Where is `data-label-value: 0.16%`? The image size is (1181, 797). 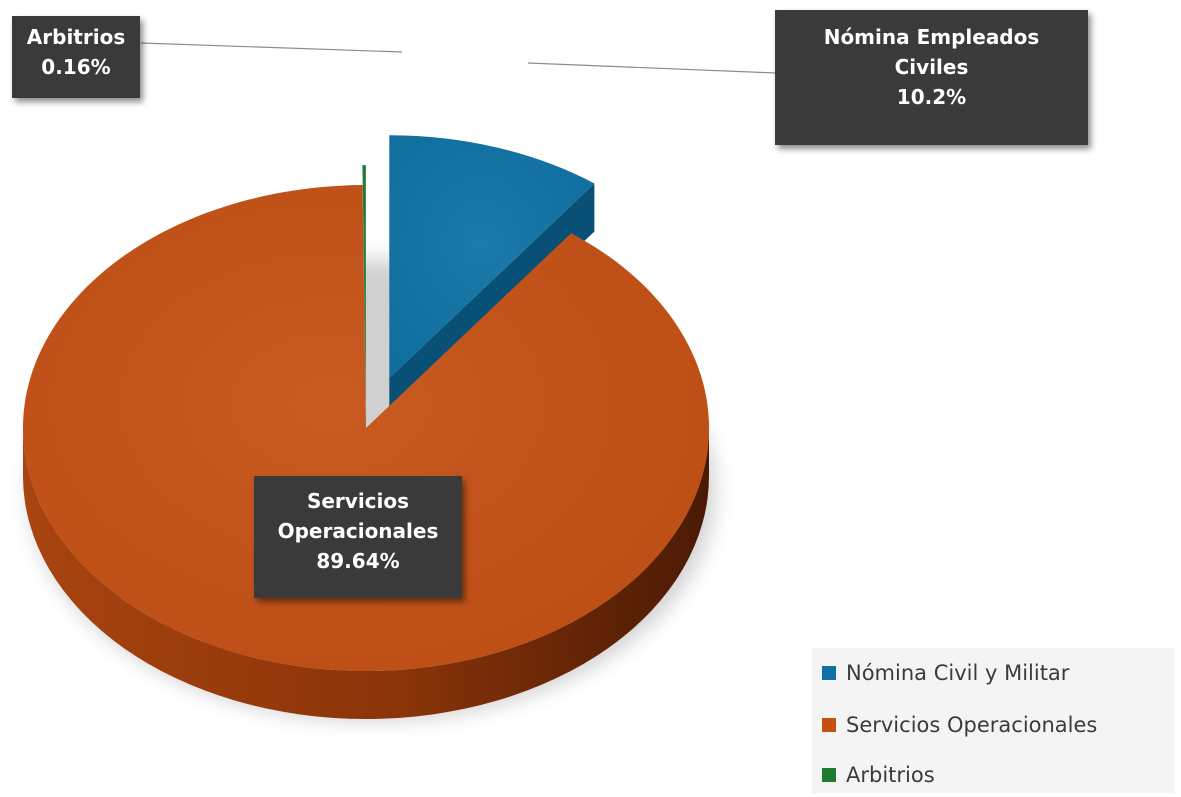 data-label-value: 0.16% is located at coordinates (76, 67).